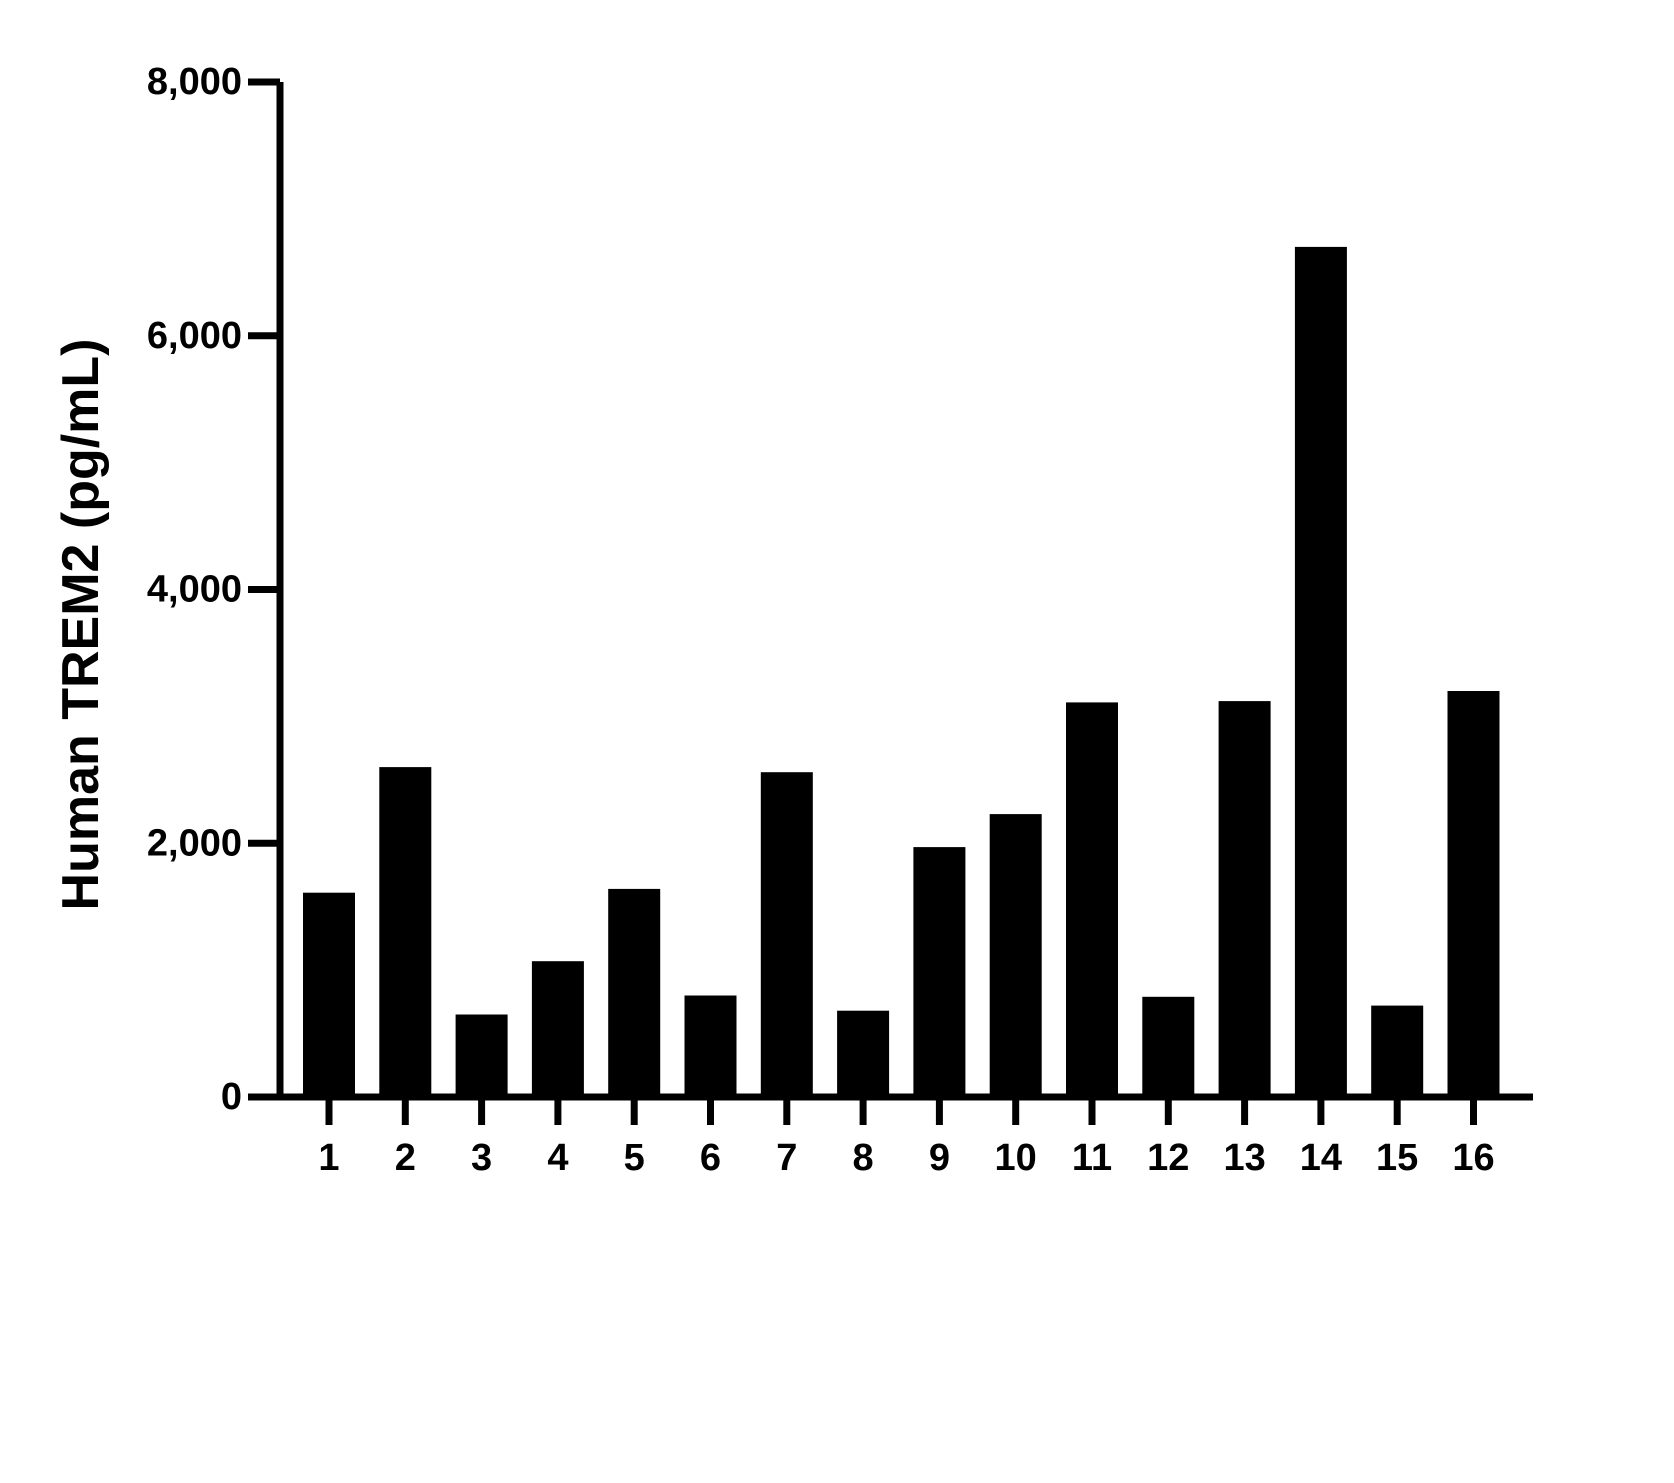 Image resolution: width=1674 pixels, height=1483 pixels. I want to click on x-tick-label: 10, so click(1016, 1158).